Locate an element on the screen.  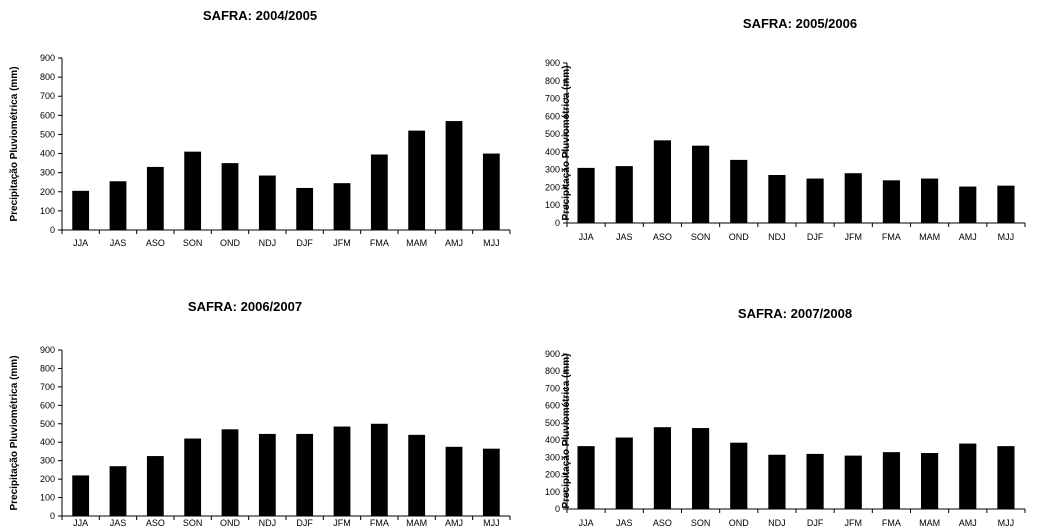
bar-aso is located at coordinates (662, 468).